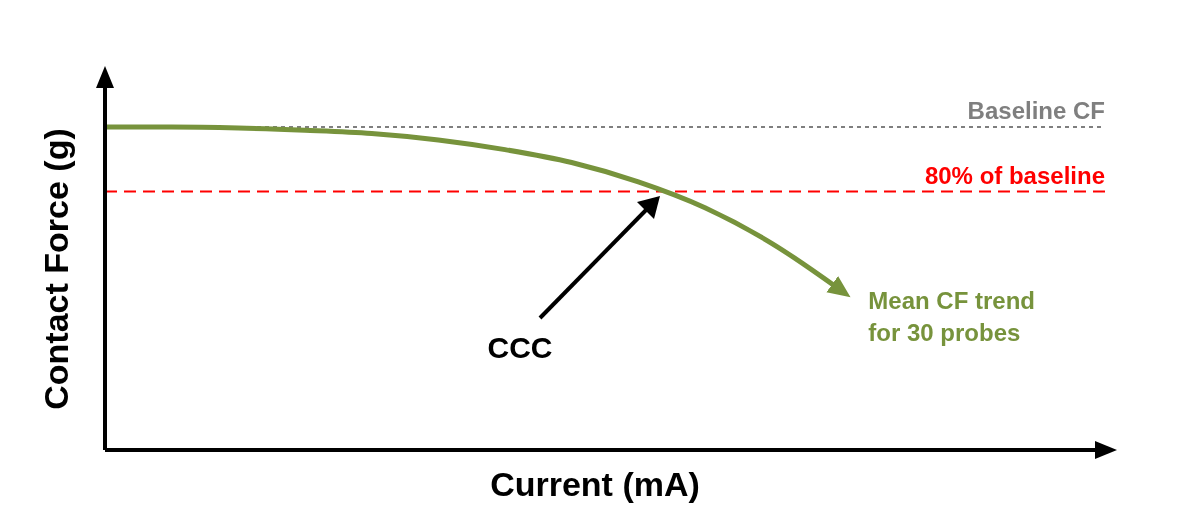  I want to click on annotation: CCC, so click(520, 347).